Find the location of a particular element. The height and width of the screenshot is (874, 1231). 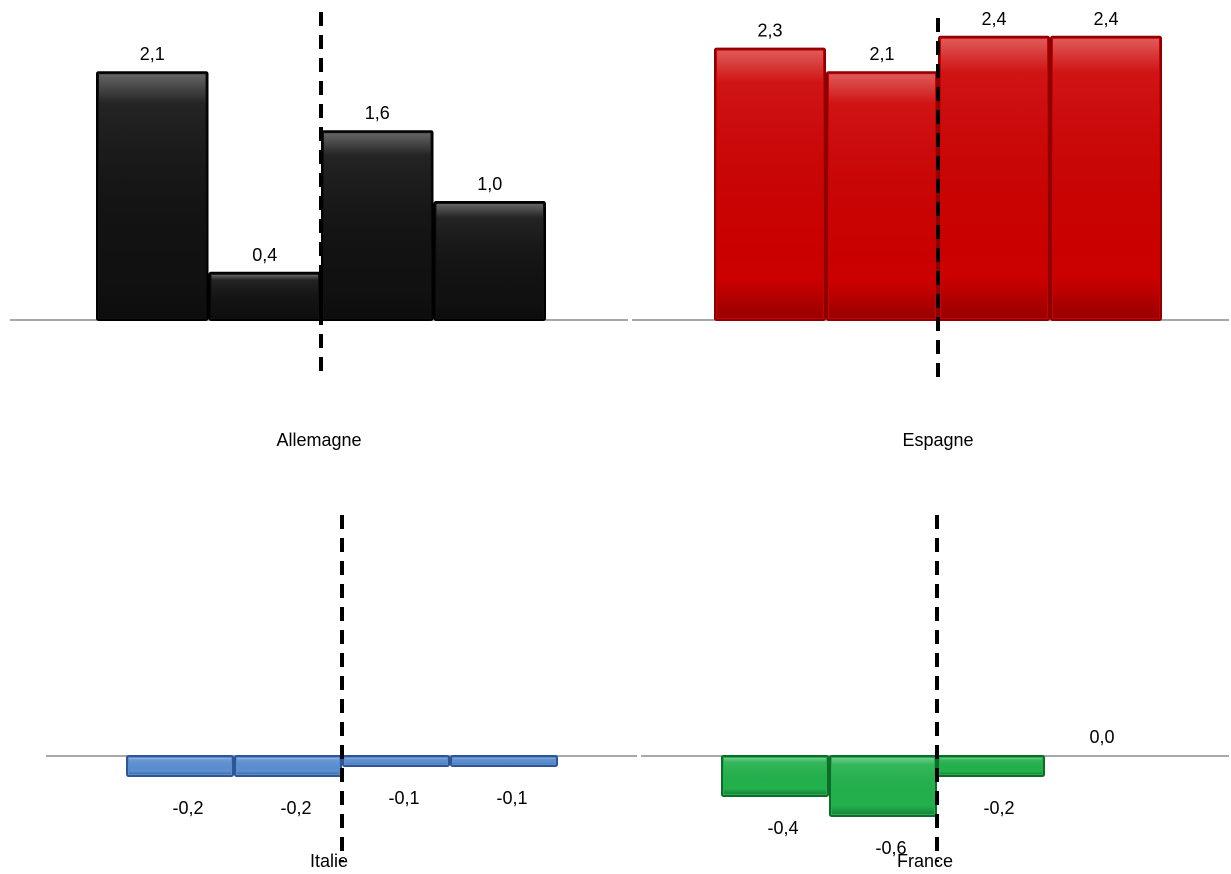

panel-title: Allemagne is located at coordinates (318, 440).